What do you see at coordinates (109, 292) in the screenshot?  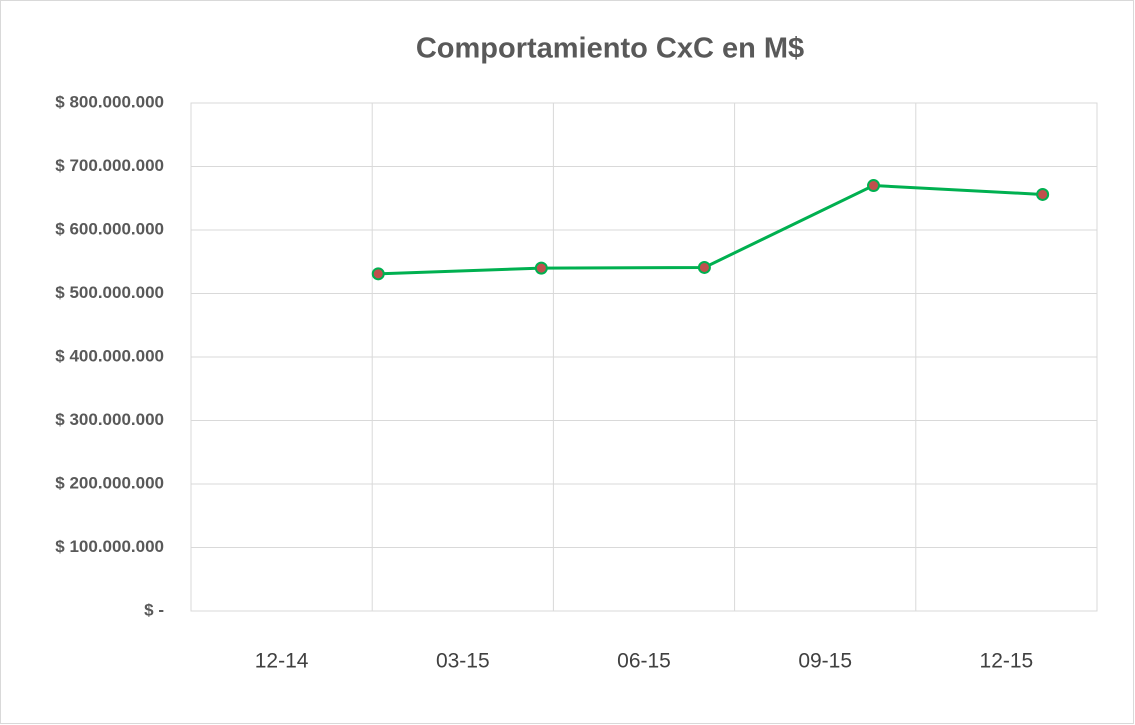 I see `y-tick-label: $ 500.000.000` at bounding box center [109, 292].